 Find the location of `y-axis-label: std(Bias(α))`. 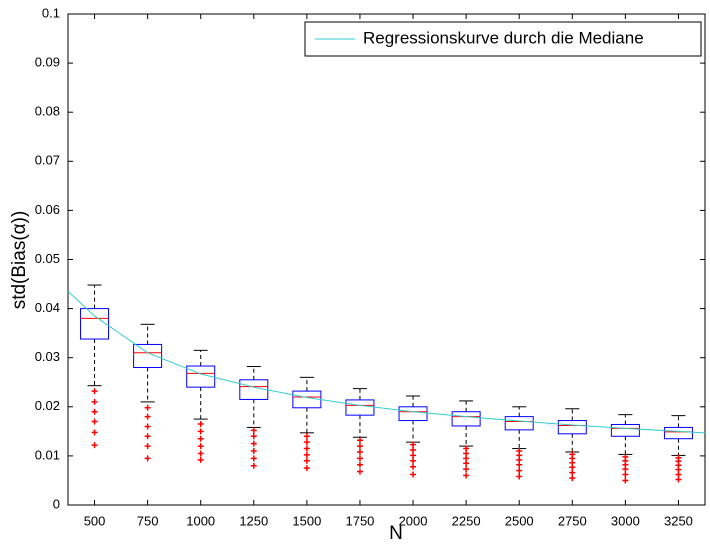

y-axis-label: std(Bias(α)) is located at coordinates (19, 260).